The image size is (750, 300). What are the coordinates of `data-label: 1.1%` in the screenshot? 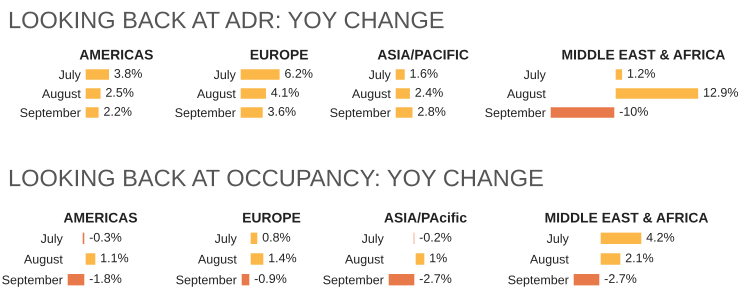 It's located at (114, 258).